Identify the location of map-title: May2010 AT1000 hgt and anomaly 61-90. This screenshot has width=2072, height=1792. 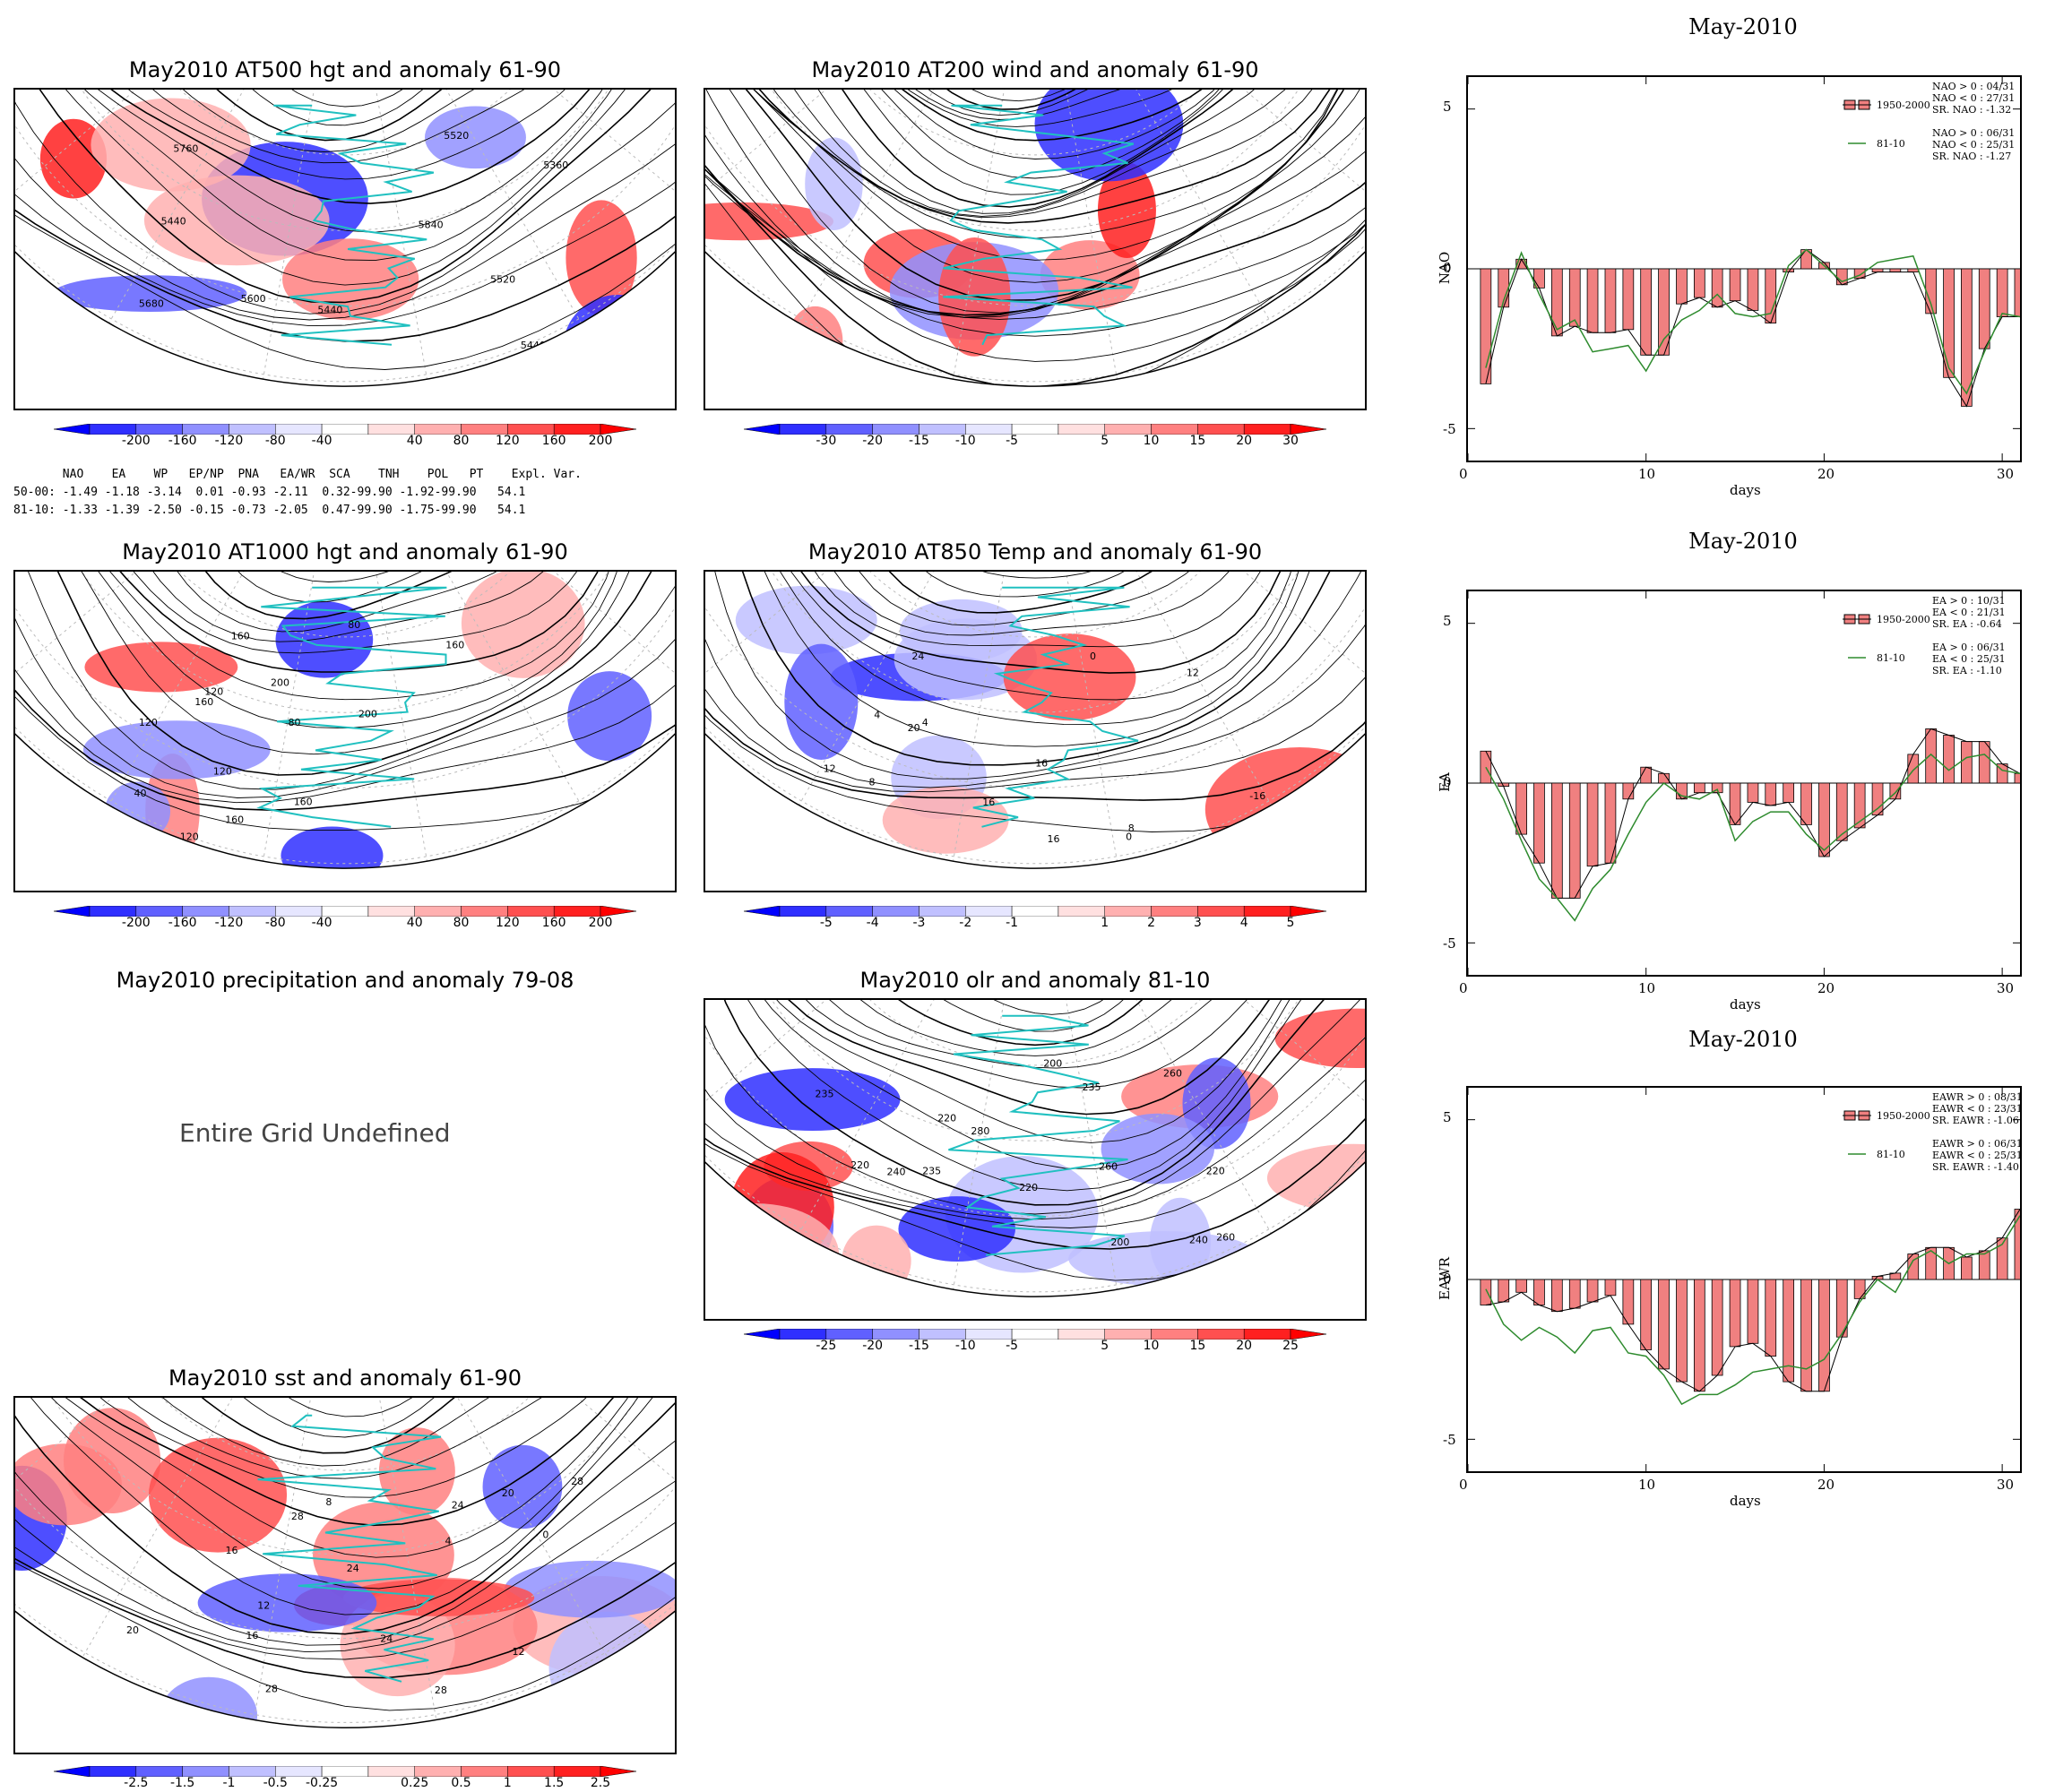
(345, 551).